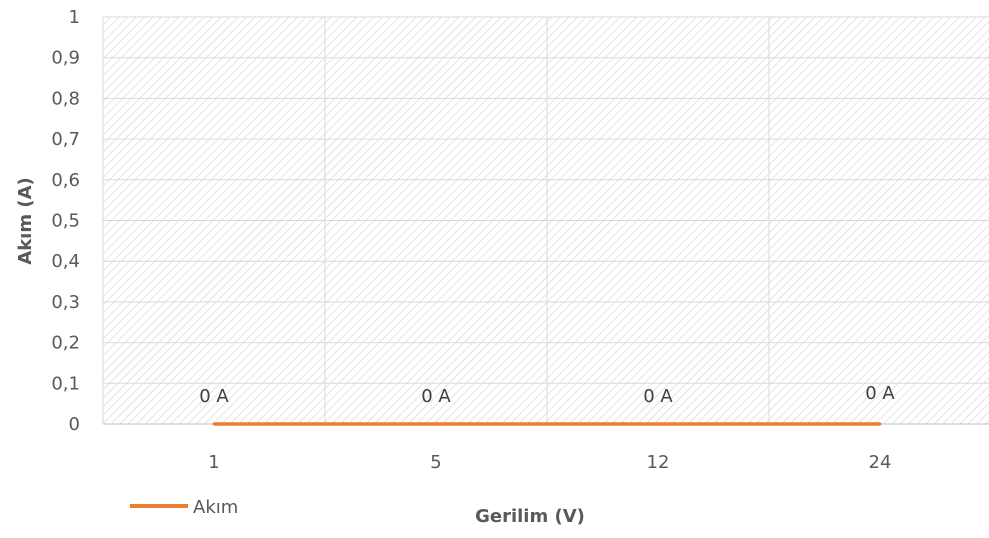 The width and height of the screenshot is (989, 538). What do you see at coordinates (435, 462) in the screenshot?
I see `x-tick-label: 5` at bounding box center [435, 462].